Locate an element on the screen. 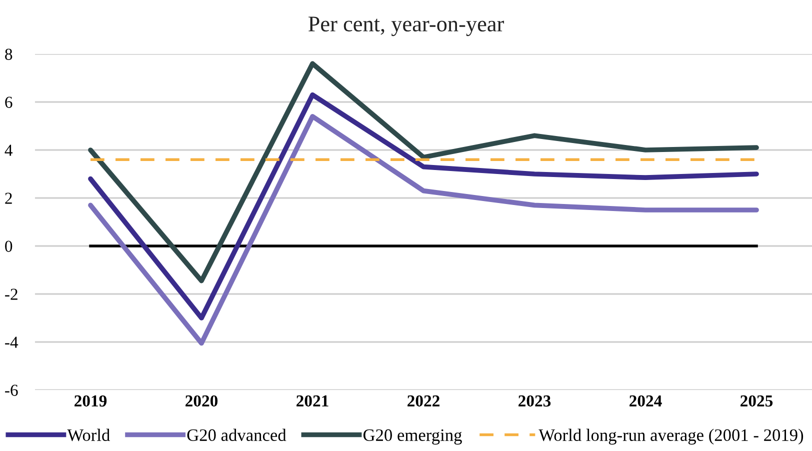 This screenshot has width=812, height=451. chart-title: Per cent, year-on-year is located at coordinates (406, 26).